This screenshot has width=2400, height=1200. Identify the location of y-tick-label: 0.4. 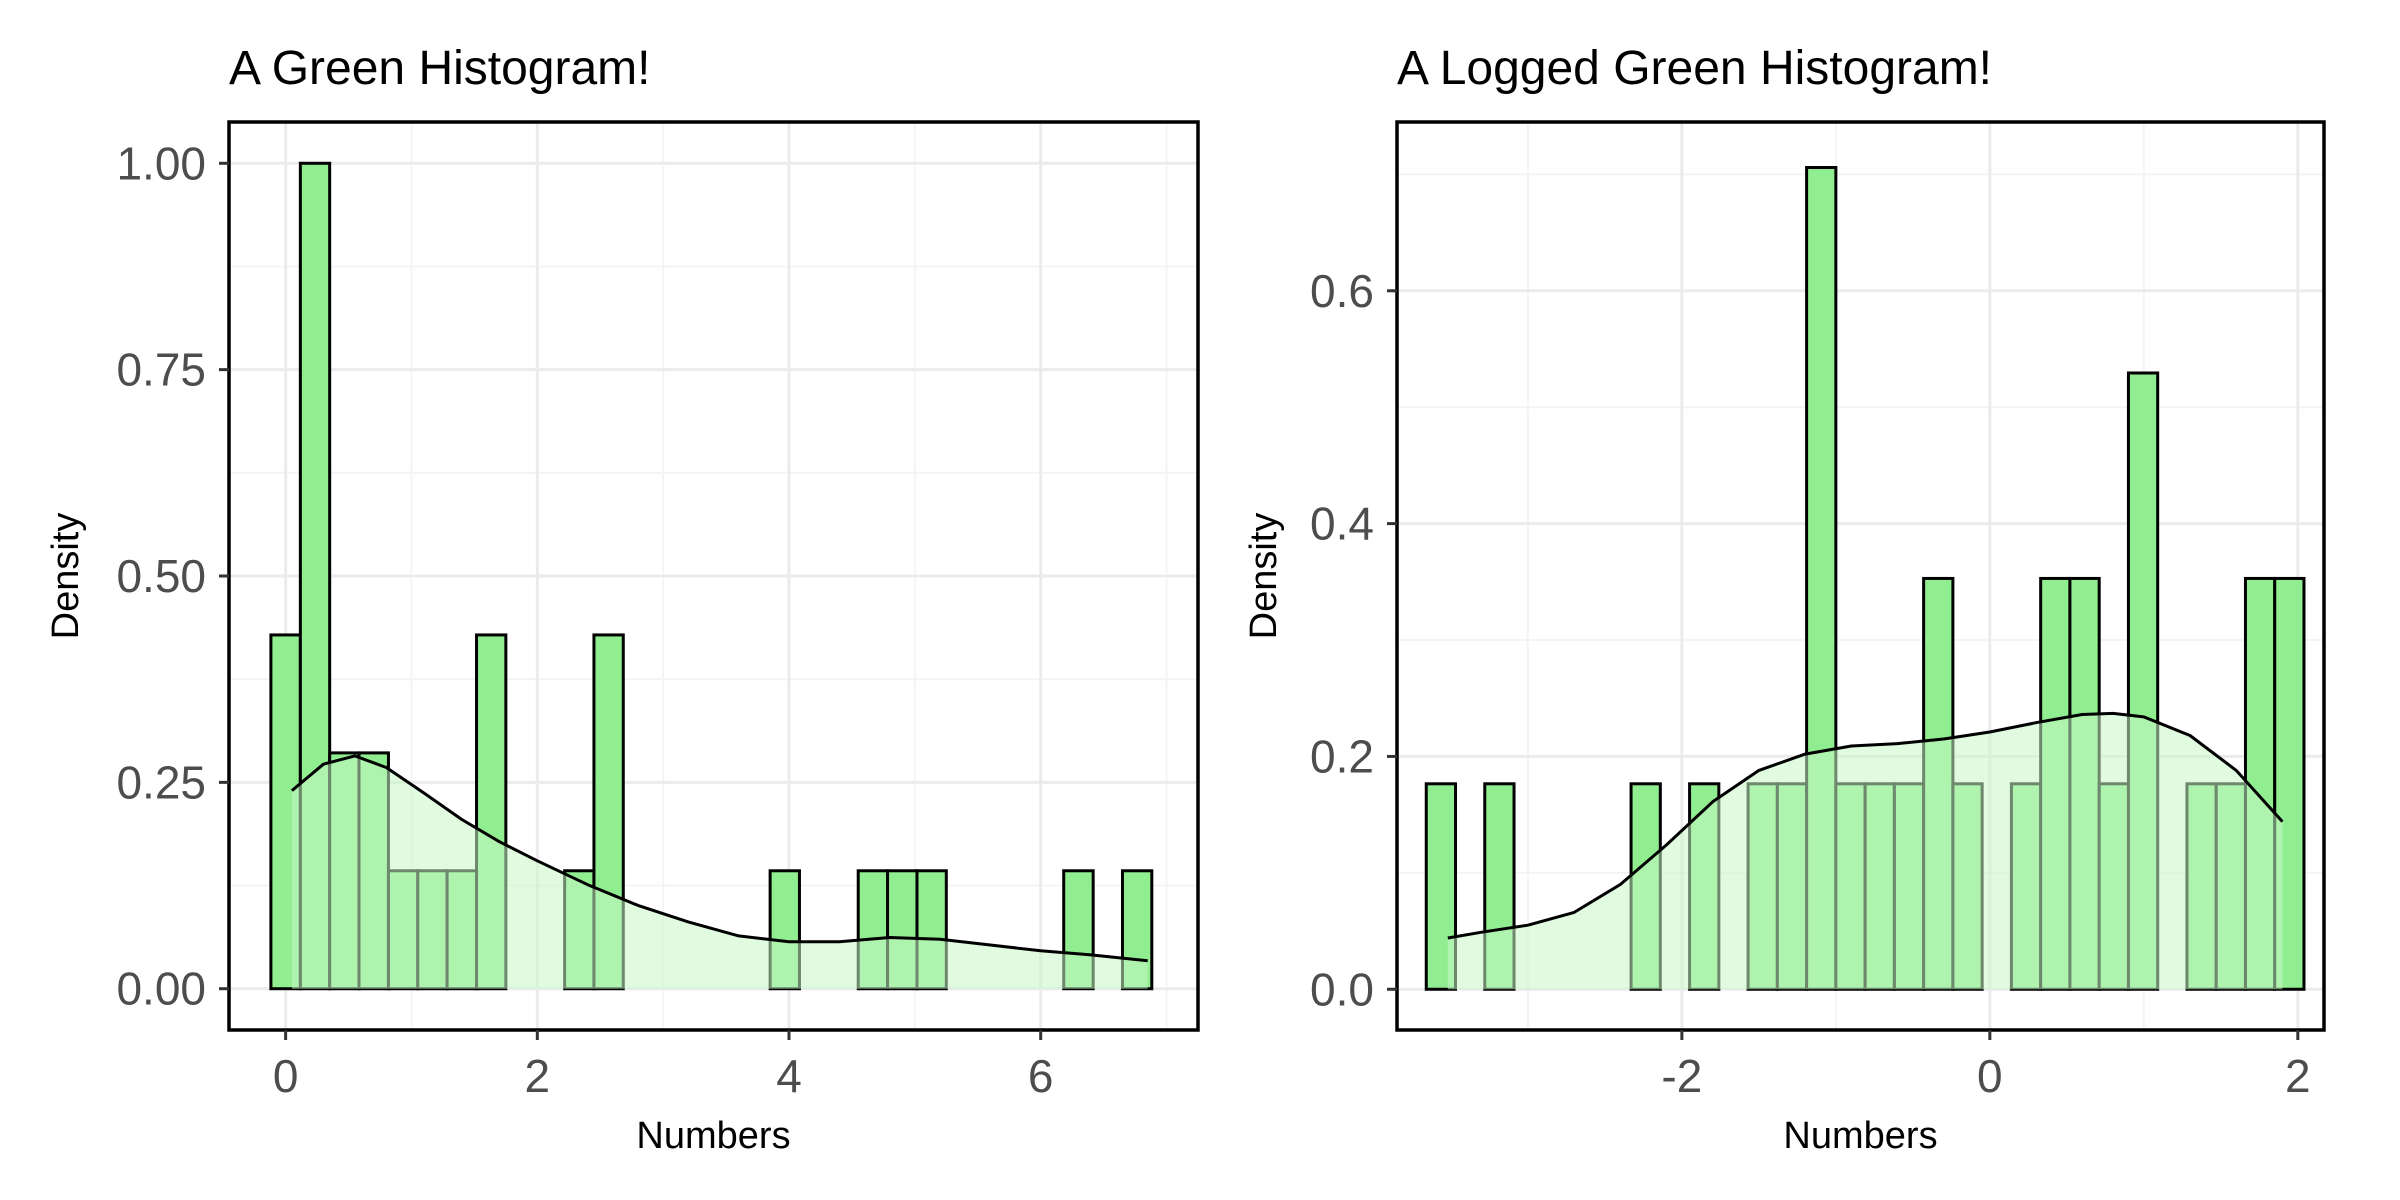
(1342, 524).